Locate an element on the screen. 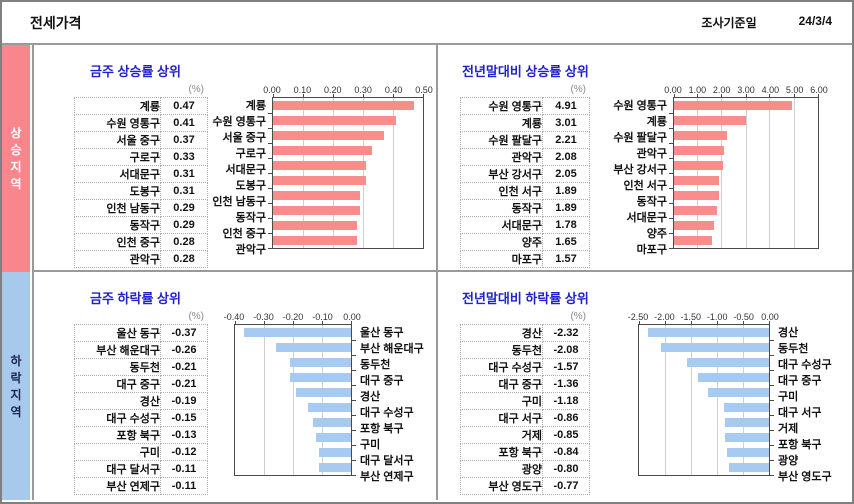 This screenshot has width=854, height=504. axis-tick-label: -1.00 is located at coordinates (717, 317).